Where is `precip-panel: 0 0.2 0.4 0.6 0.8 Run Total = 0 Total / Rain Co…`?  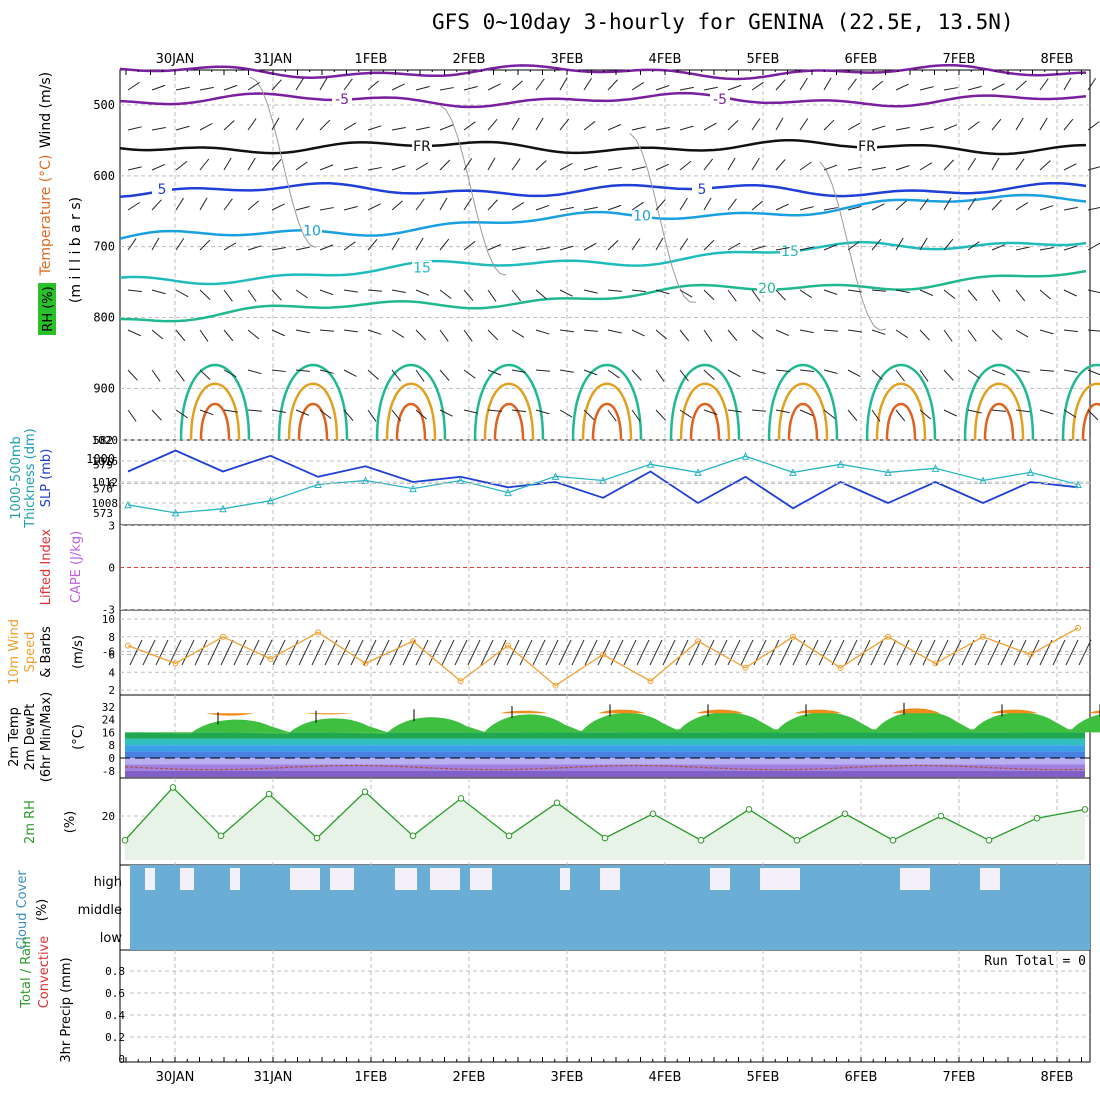
precip-panel: 0 0.2 0.4 0.6 0.8 Run Total = 0 Total / Rain Co… is located at coordinates (554, 1001).